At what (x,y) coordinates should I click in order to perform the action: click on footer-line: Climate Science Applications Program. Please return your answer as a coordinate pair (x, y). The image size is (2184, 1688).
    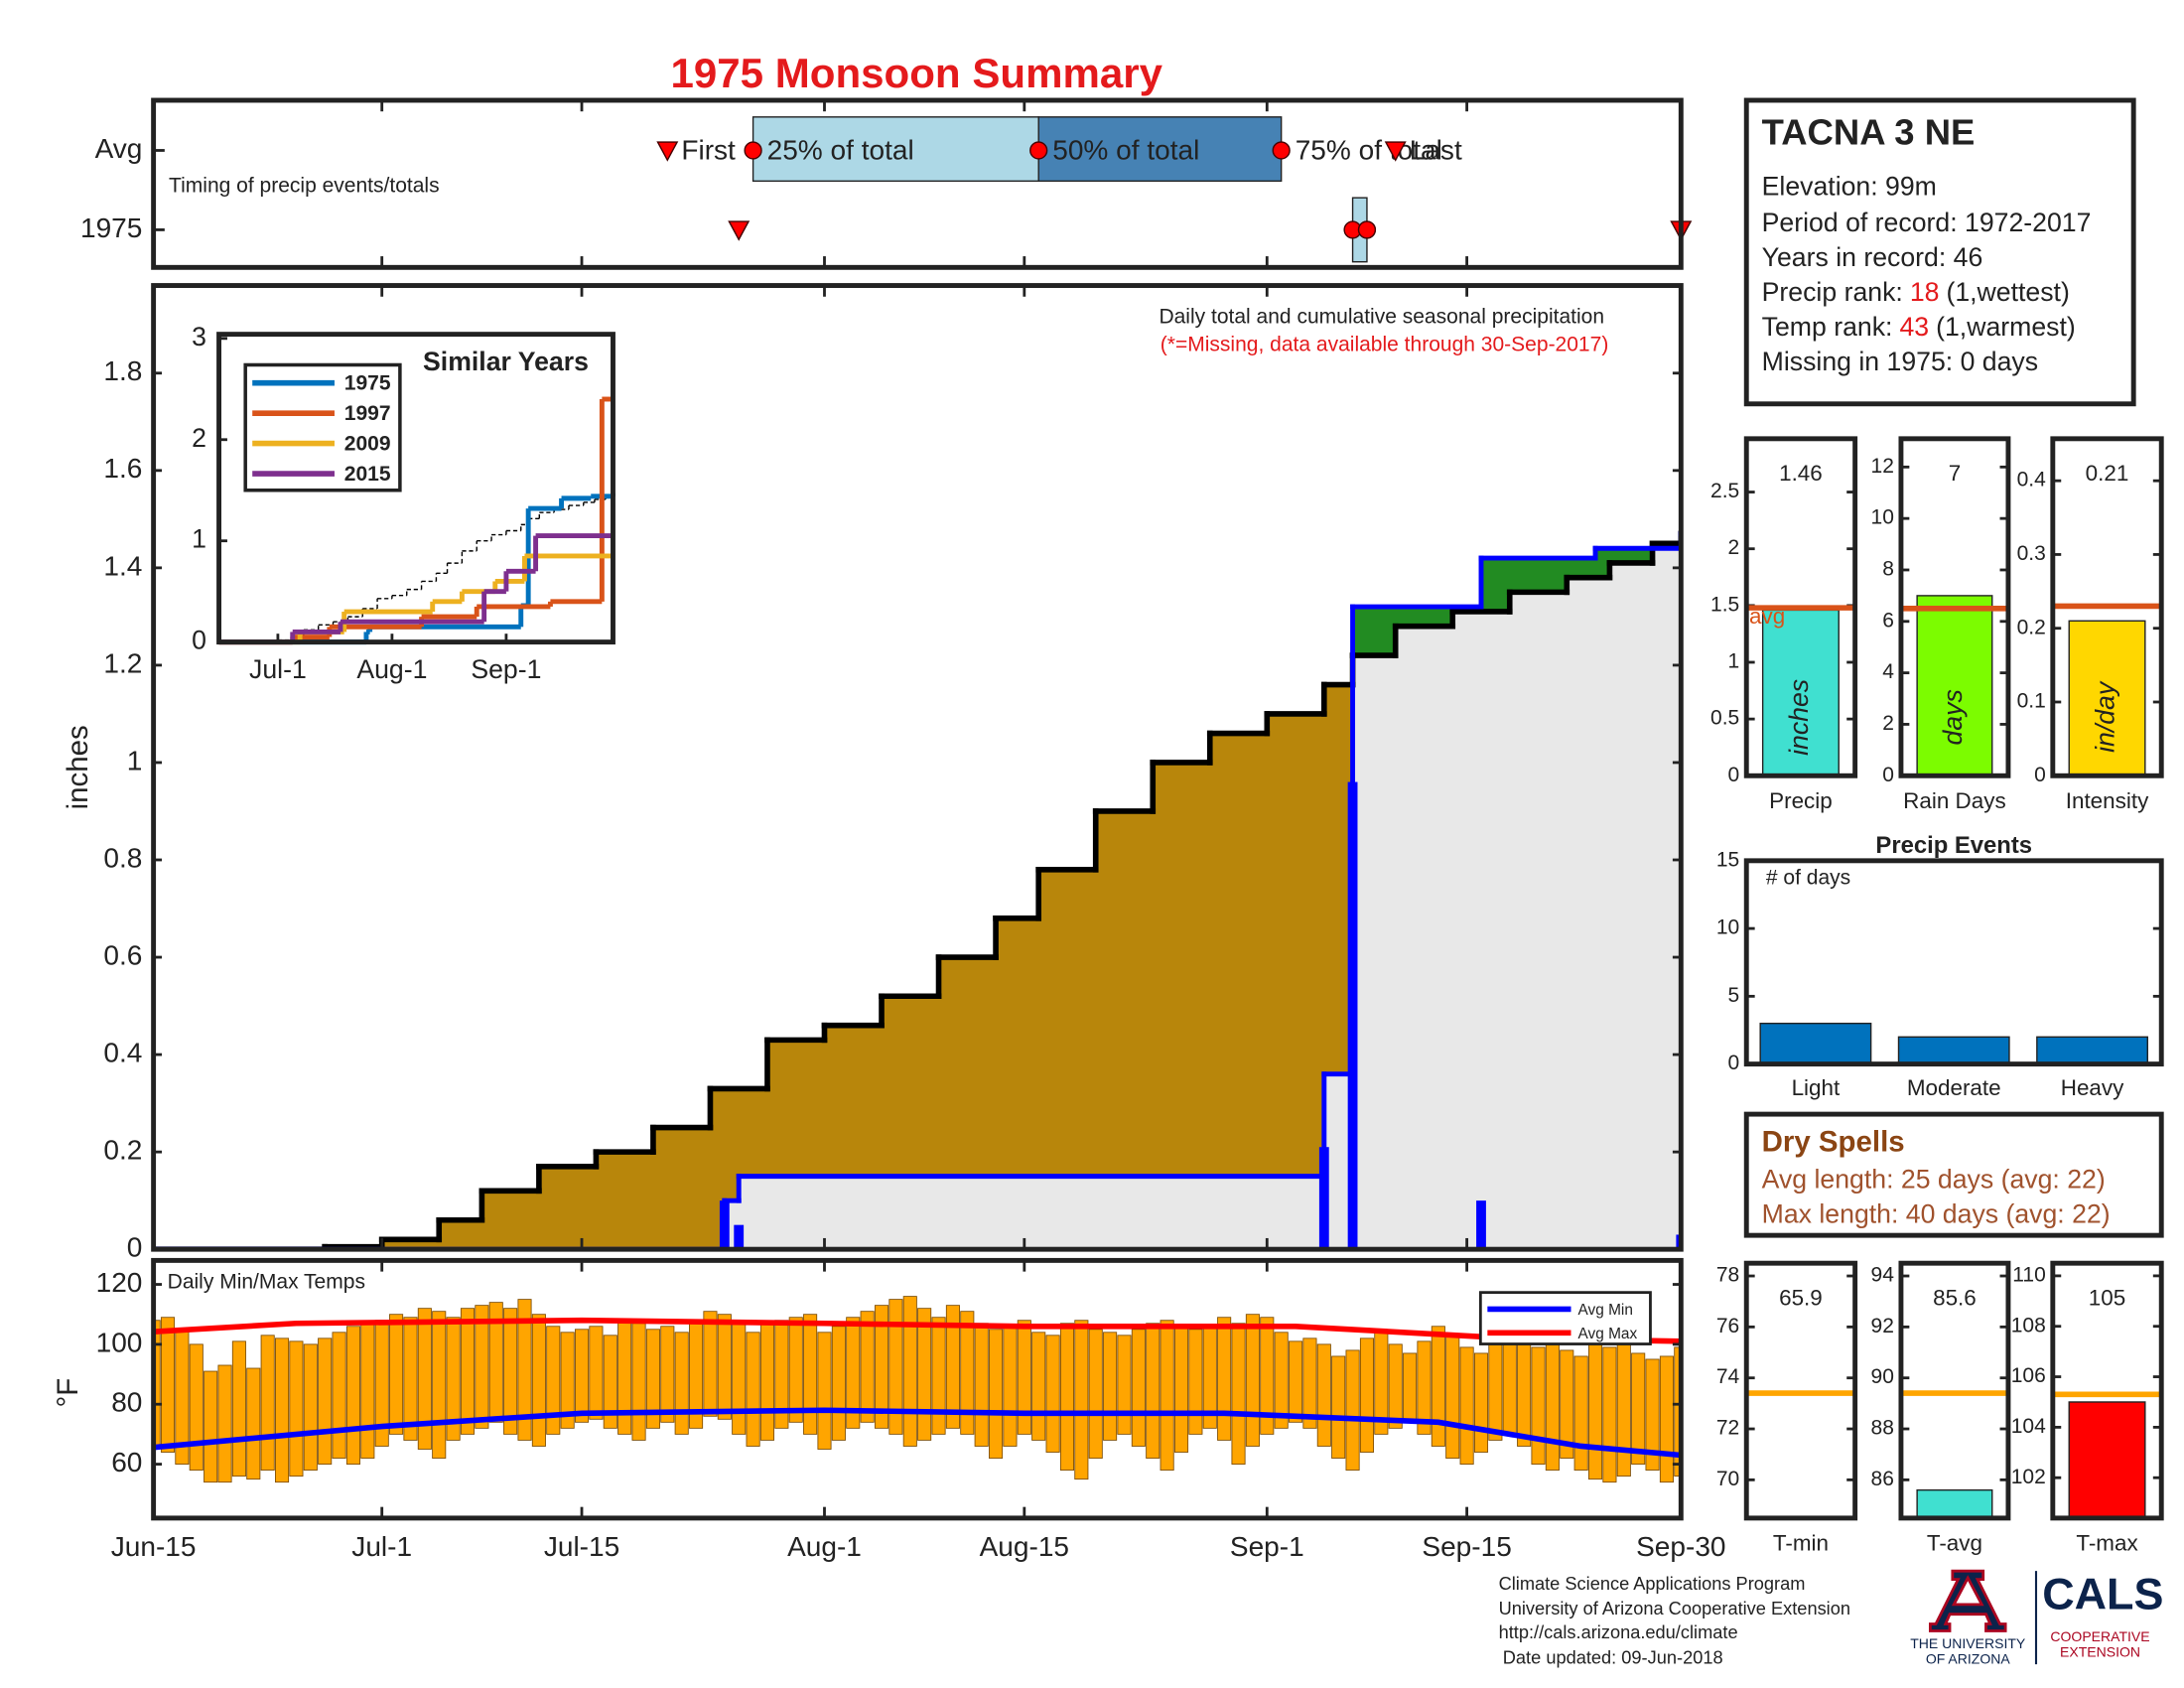
    Looking at the image, I should click on (1652, 1583).